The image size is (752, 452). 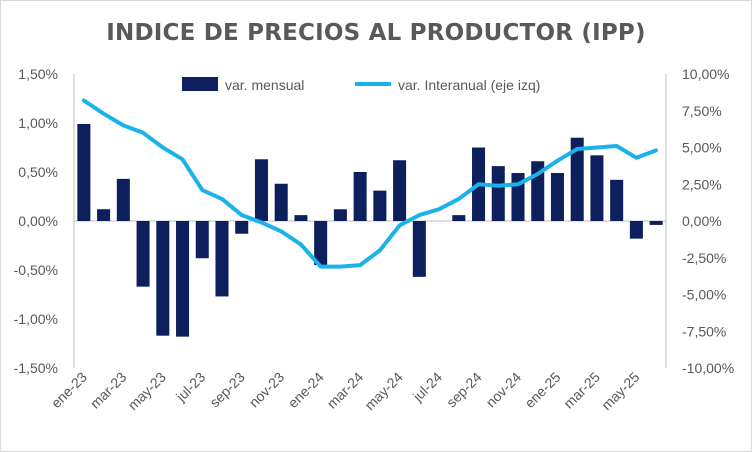 I want to click on x-tick-label: sep-24, so click(x=464, y=390).